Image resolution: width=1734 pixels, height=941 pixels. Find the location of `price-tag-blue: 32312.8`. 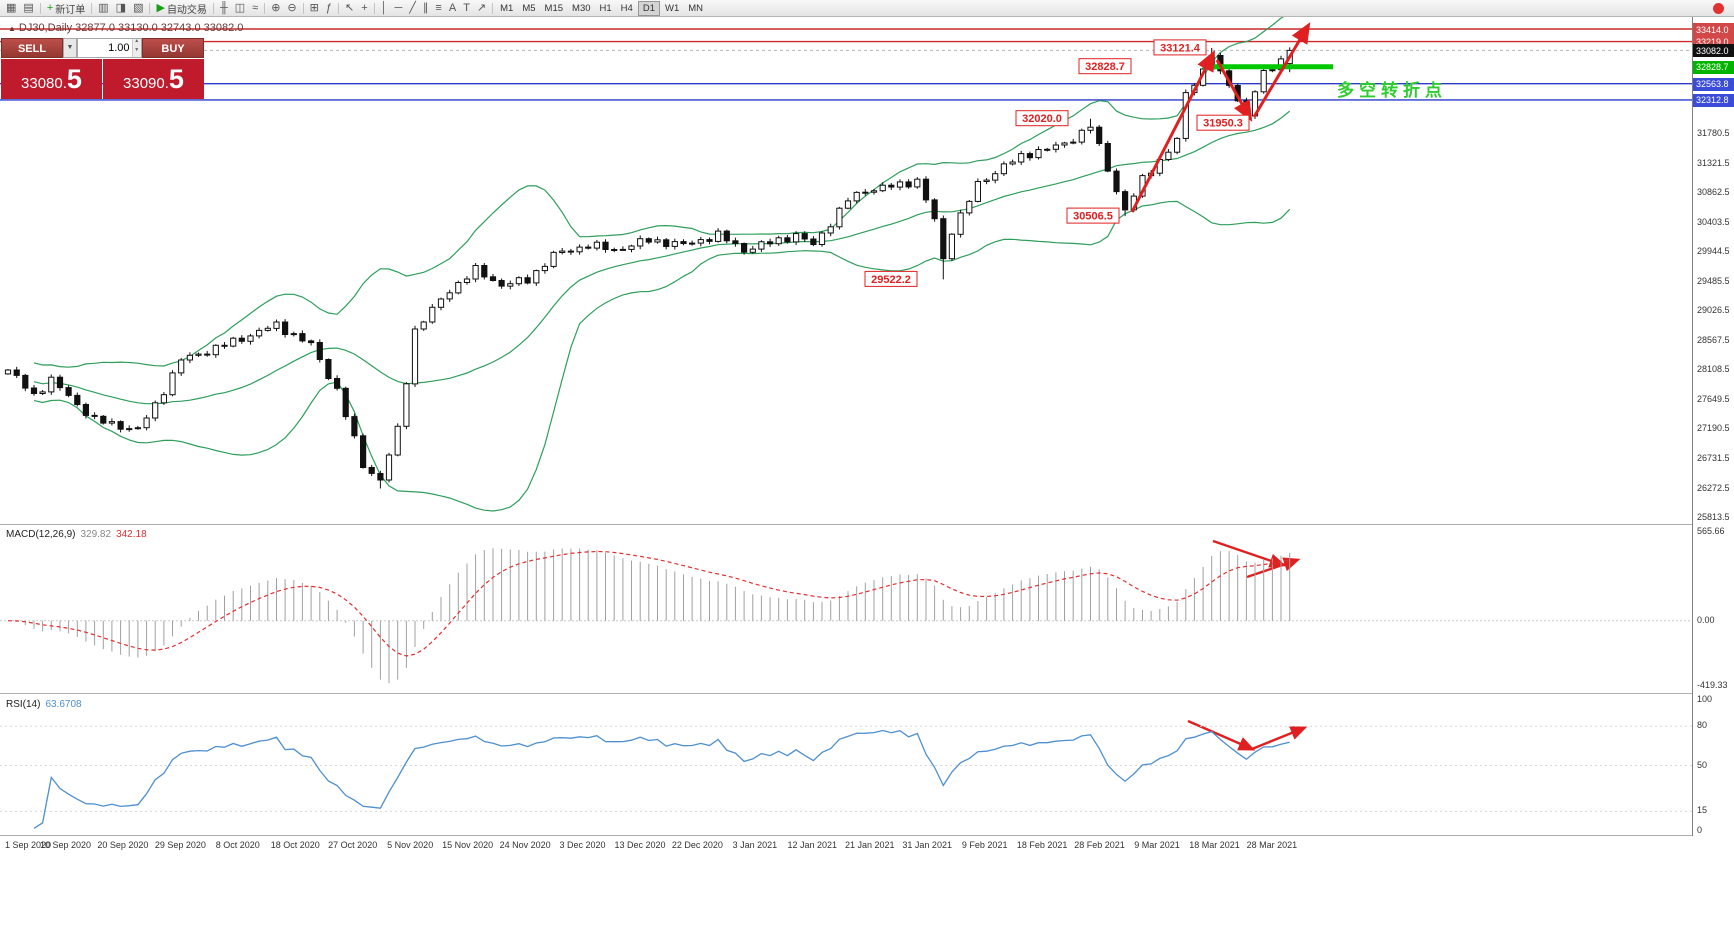

price-tag-blue: 32312.8 is located at coordinates (1713, 100).